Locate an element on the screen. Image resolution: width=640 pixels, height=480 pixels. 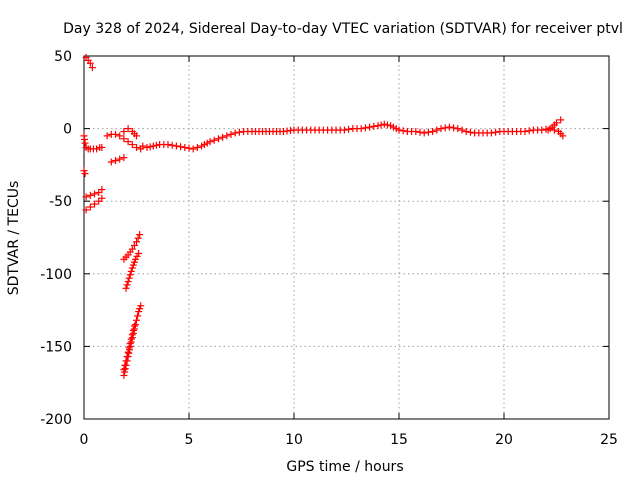
y-axis-label: SDTVAR / TECUs is located at coordinates (14, 238).